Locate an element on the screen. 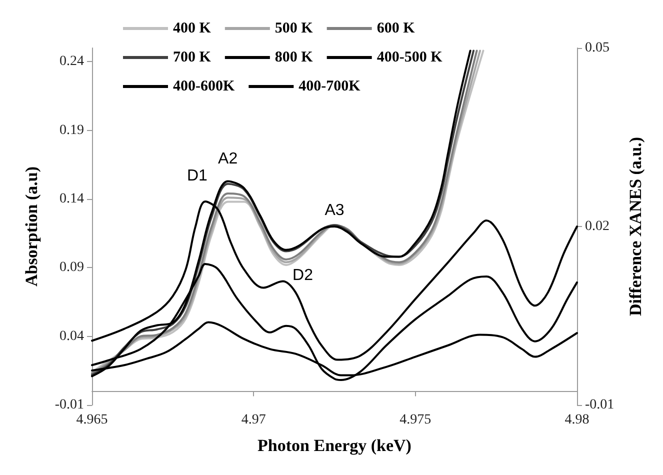 This screenshot has width=663, height=475. legend-label: 400-500 K is located at coordinates (409, 58).